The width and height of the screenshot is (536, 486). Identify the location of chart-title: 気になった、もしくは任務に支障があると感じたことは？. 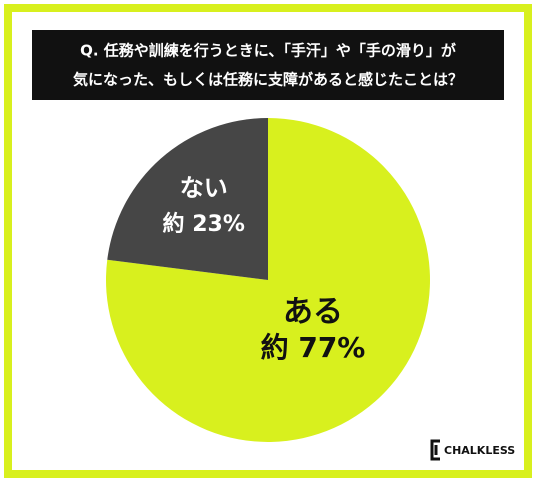
(268, 80).